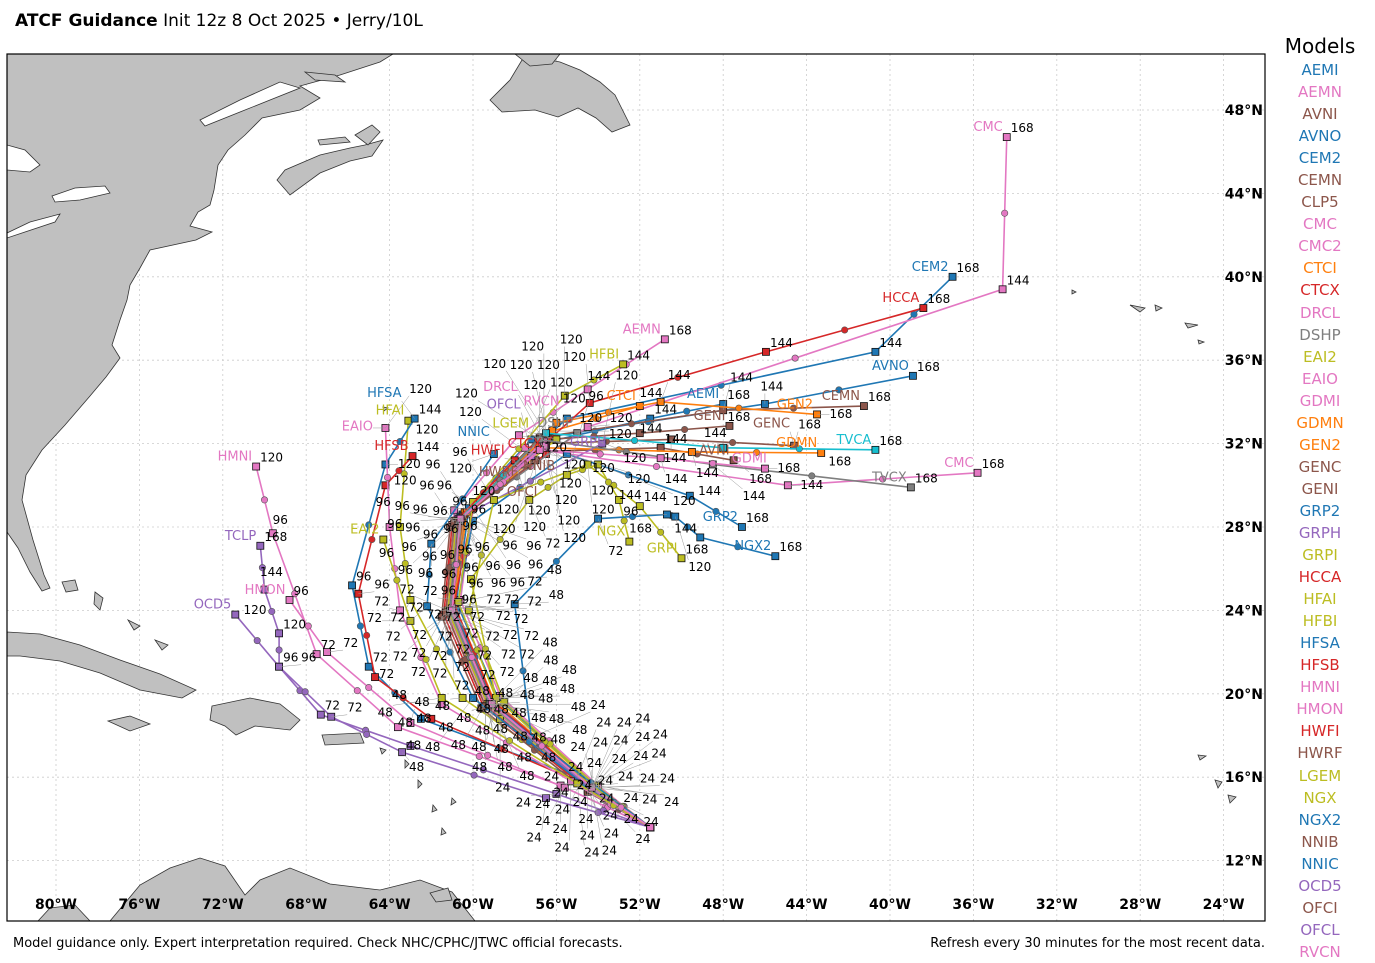 The height and width of the screenshot is (963, 1375). What do you see at coordinates (1320, 92) in the screenshot?
I see `legend-item-aemn: AEMN` at bounding box center [1320, 92].